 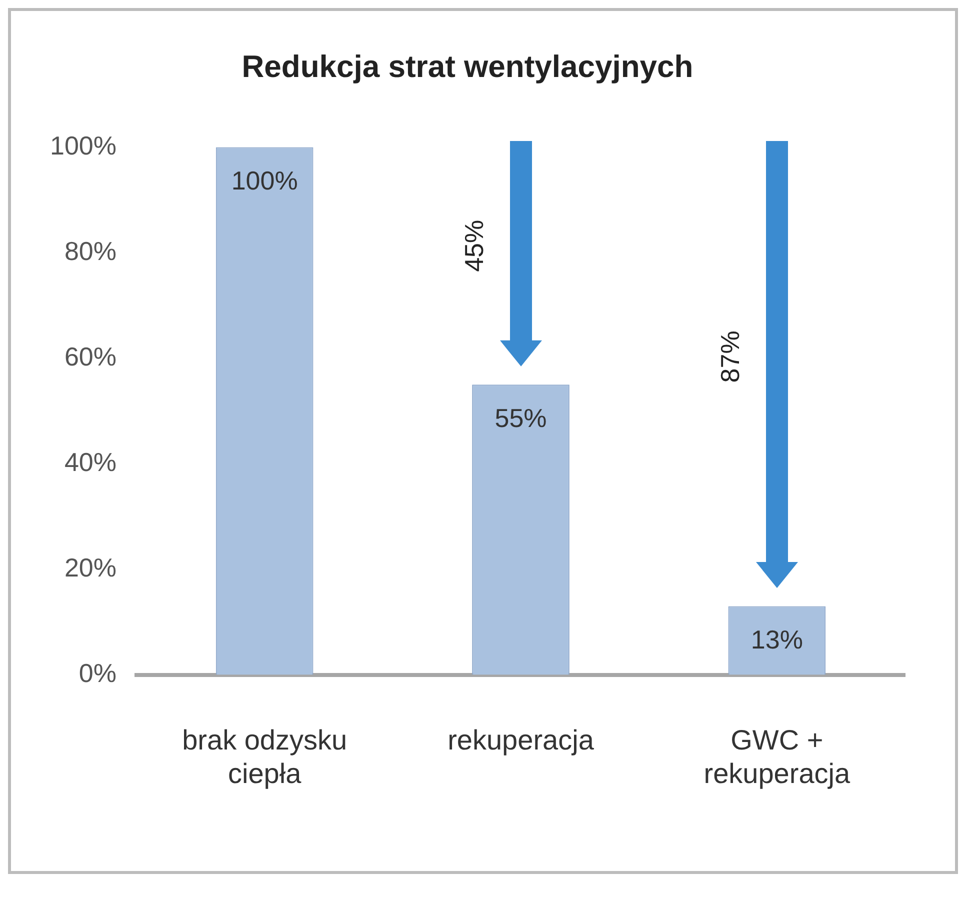 I want to click on y-tick-label: 20%, so click(x=90, y=567).